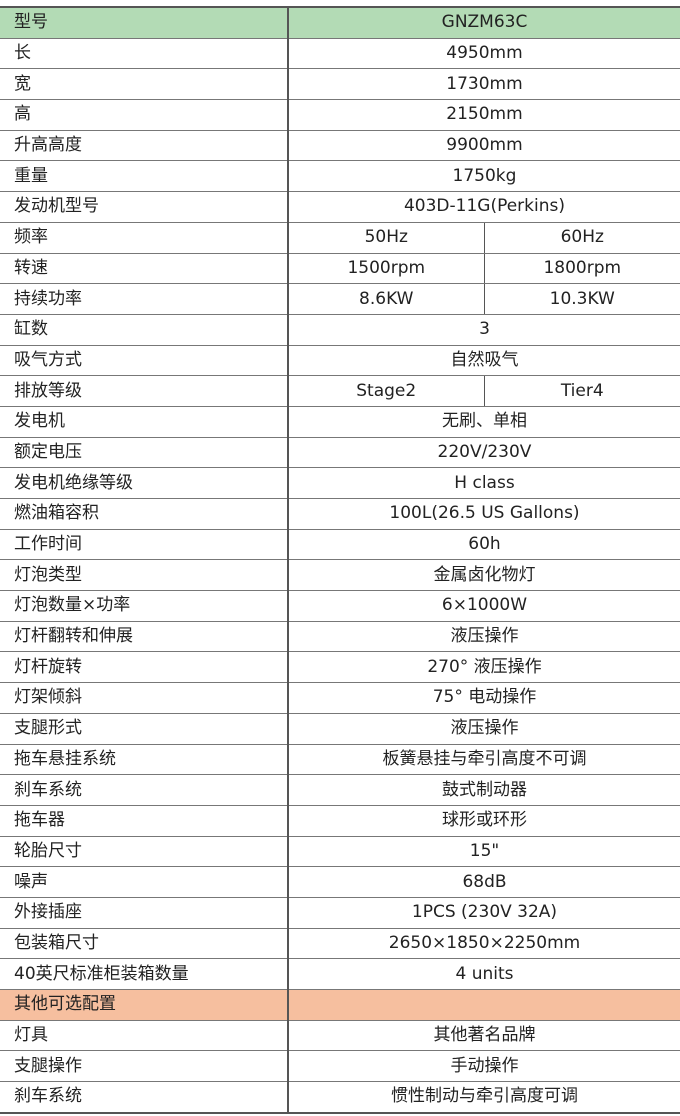 This screenshot has height=1116, width=680. Describe the element at coordinates (144, 268) in the screenshot. I see `spec-label: 转速` at that location.